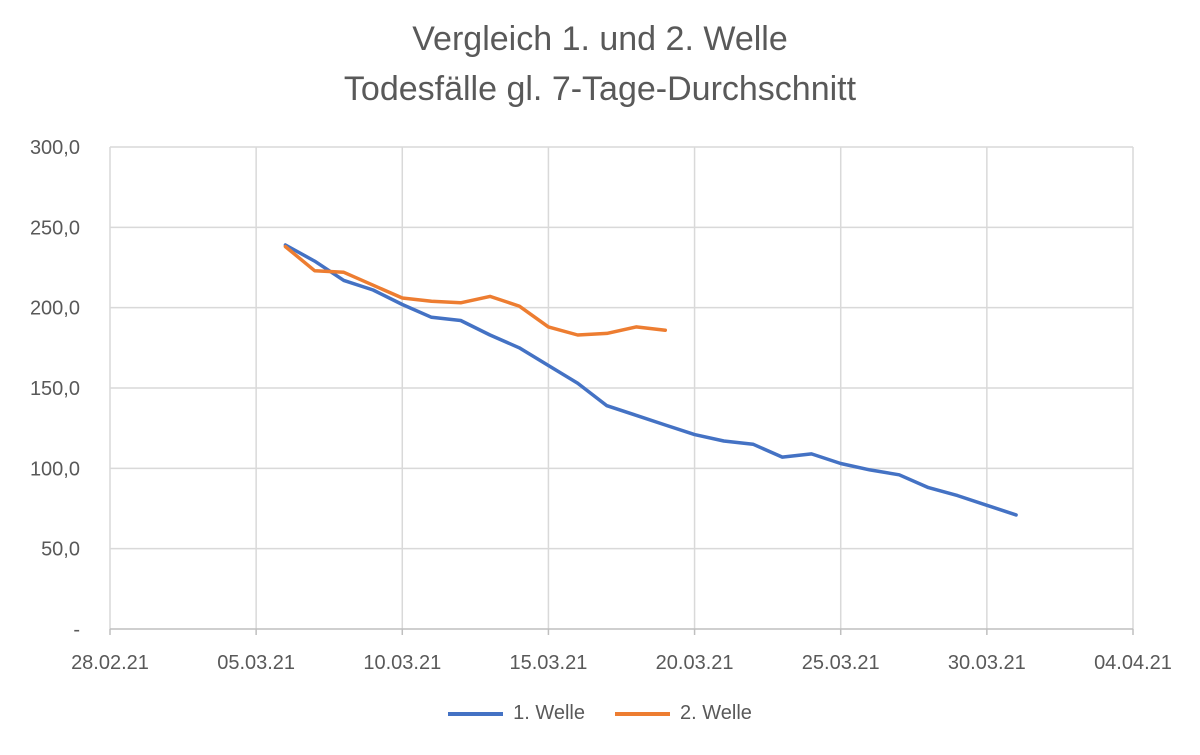 This screenshot has height=755, width=1200. I want to click on y-tick-label: 150,0, so click(55, 389).